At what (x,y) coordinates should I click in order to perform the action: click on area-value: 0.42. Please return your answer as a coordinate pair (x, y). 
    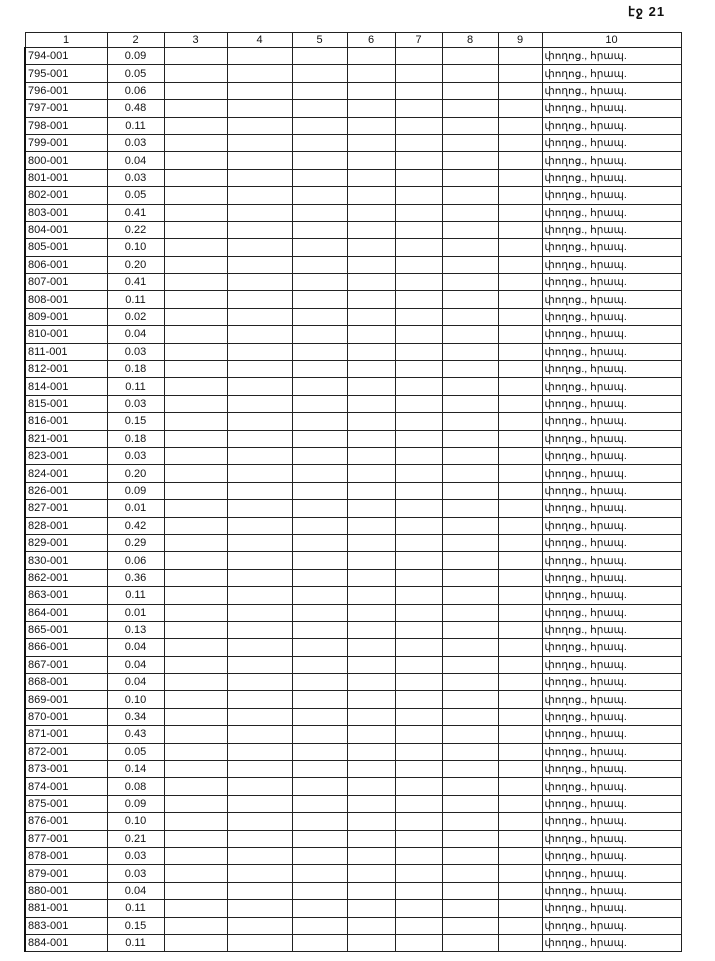
    Looking at the image, I should click on (135, 525).